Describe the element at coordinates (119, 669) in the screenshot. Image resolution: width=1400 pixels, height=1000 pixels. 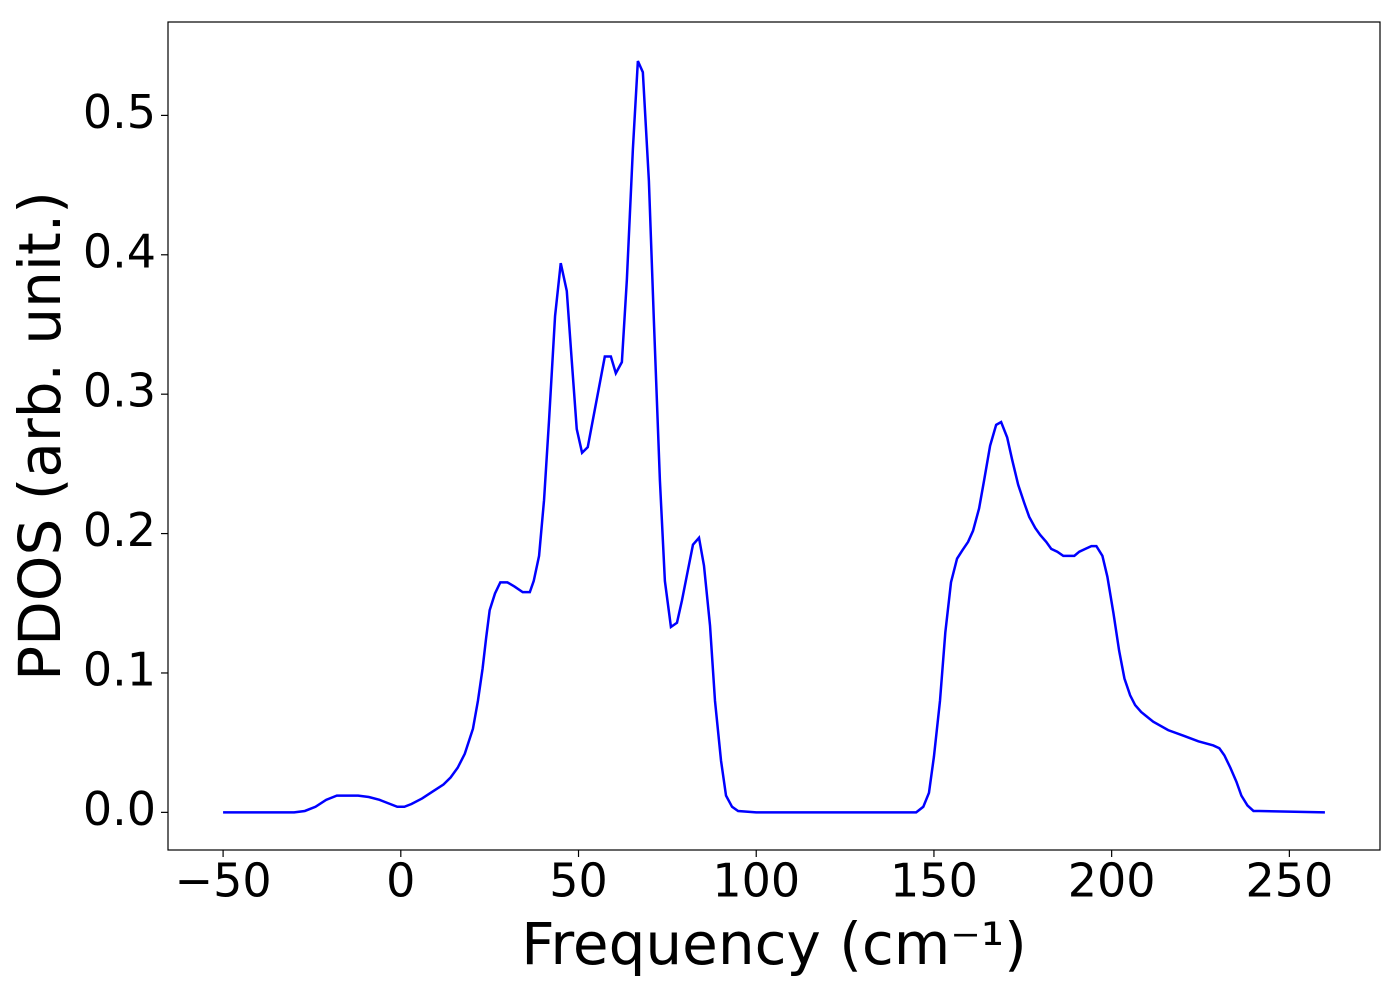
I see `y-tick-label: 0.1` at that location.